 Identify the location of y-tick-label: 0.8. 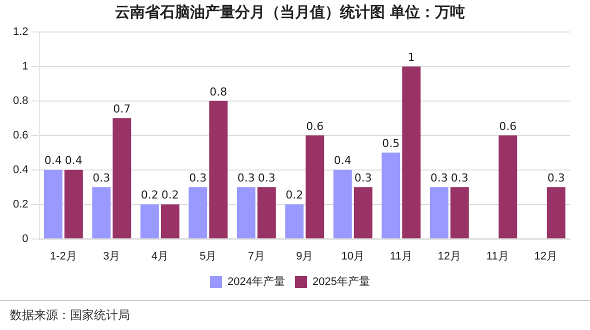
(20, 100).